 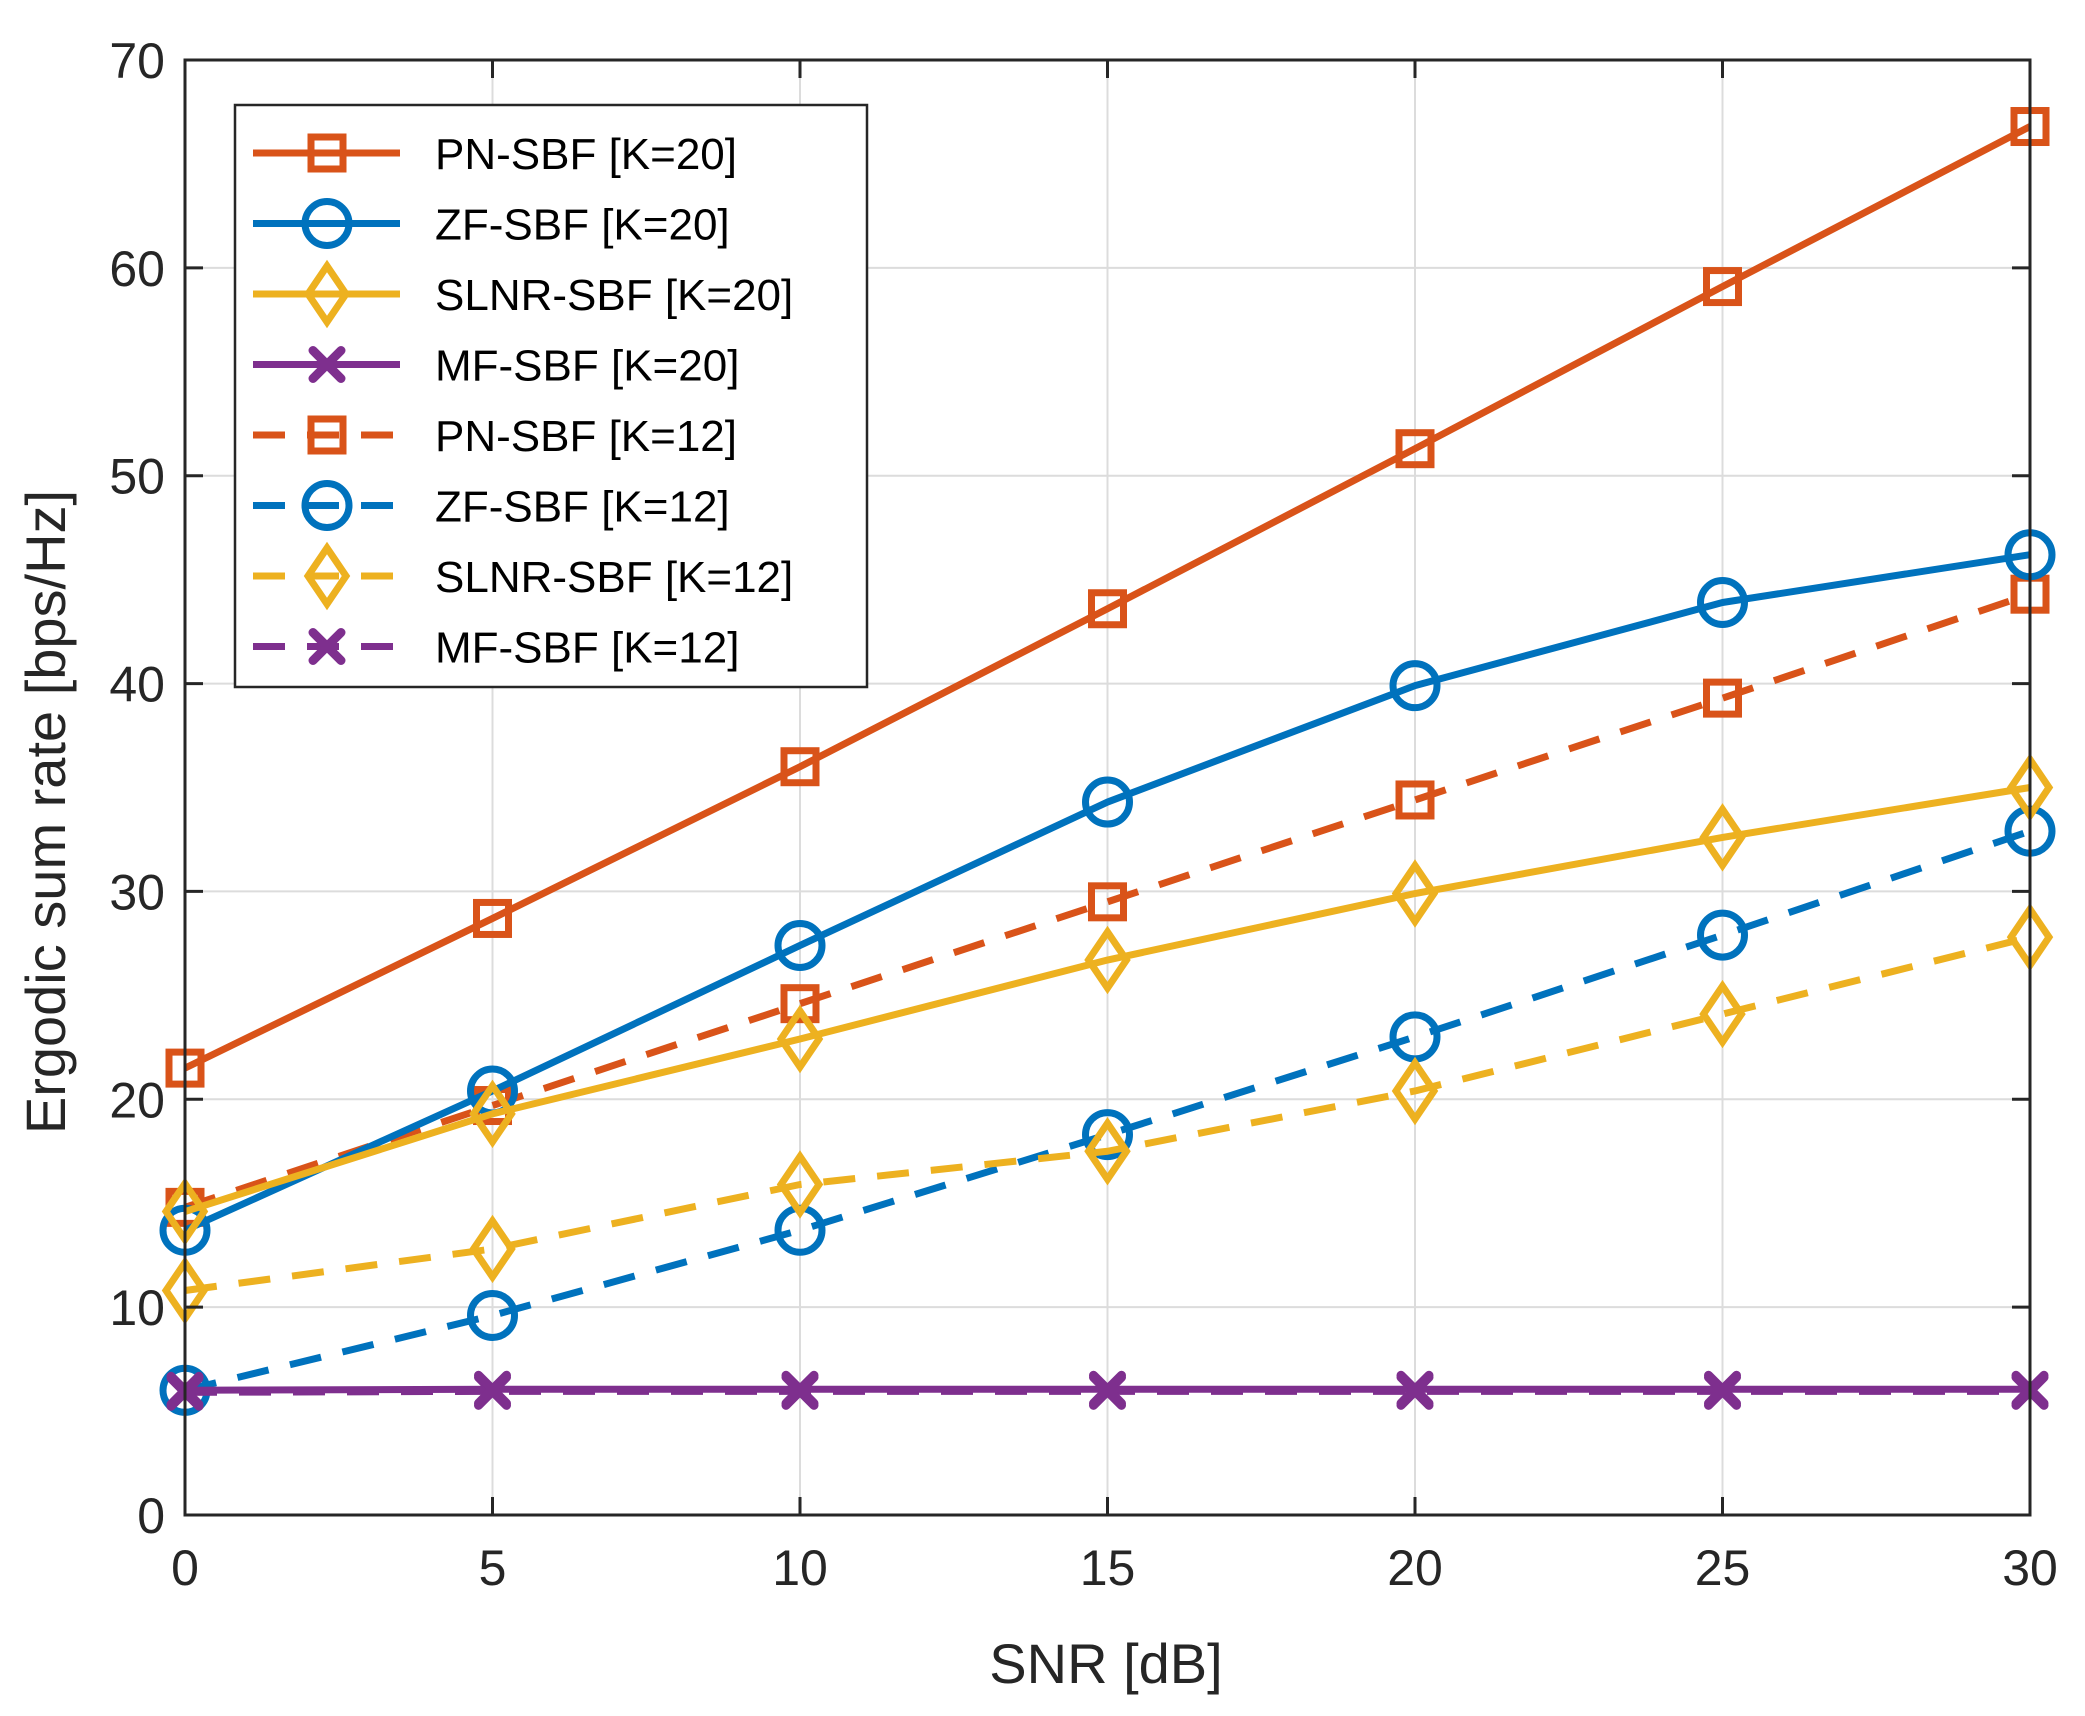 I want to click on legend-label: PN-SBF [K=12], so click(x=586, y=436).